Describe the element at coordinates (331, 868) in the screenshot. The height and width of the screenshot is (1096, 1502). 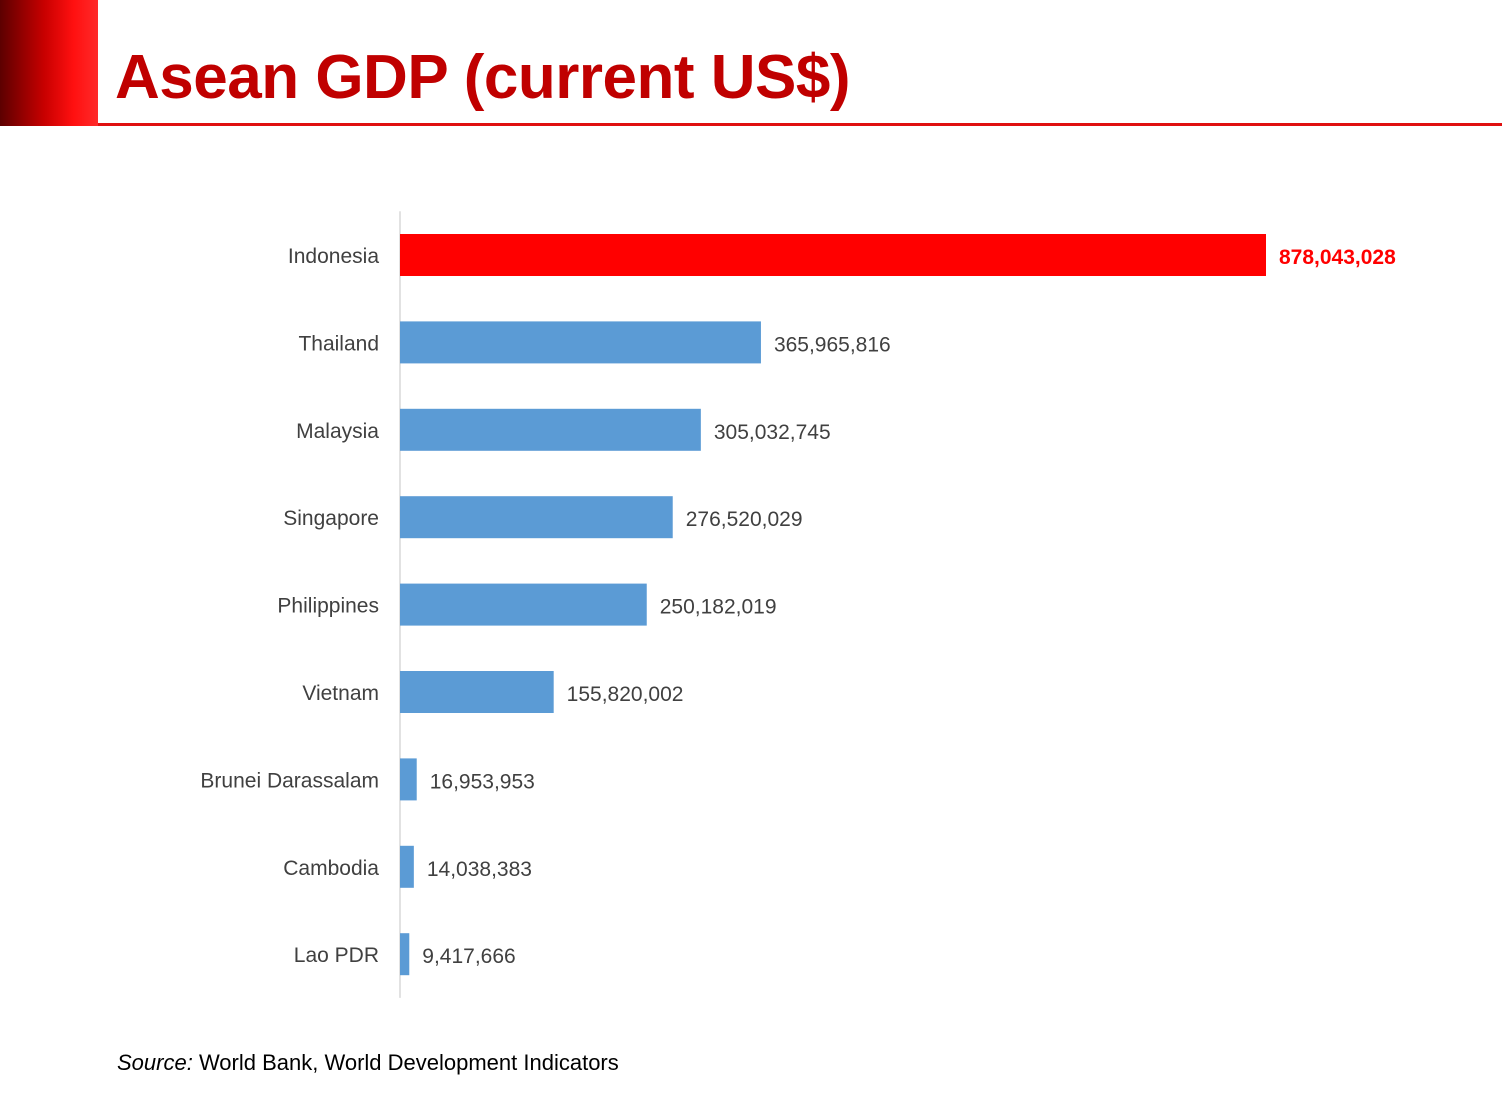
I see `category-label: Cambodia` at that location.